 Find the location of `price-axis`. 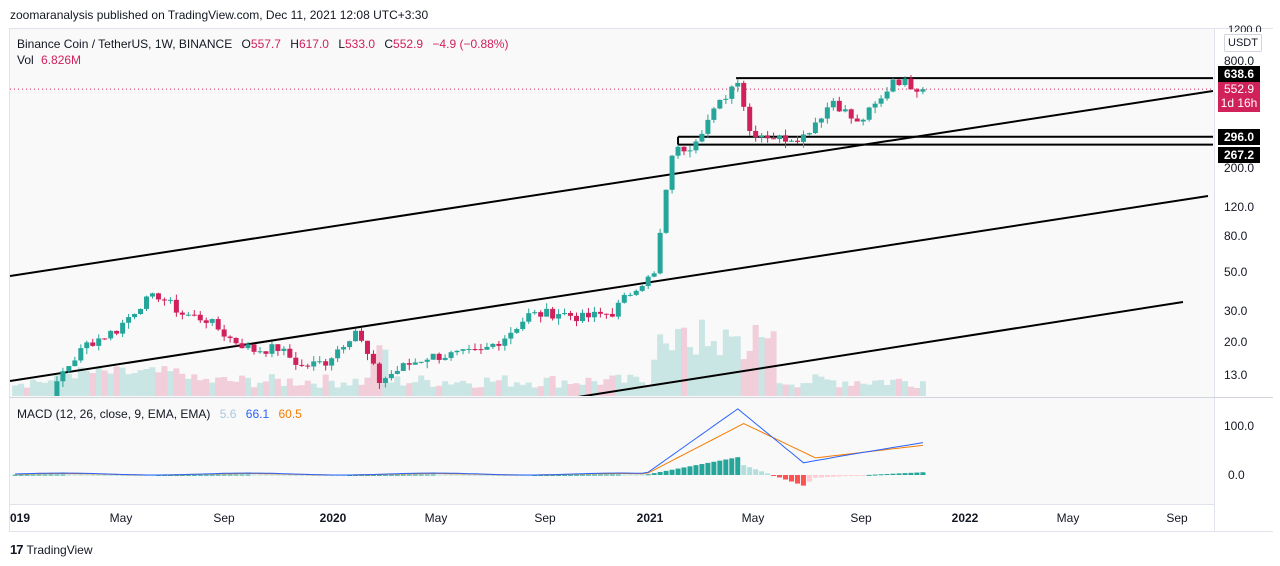

price-axis is located at coordinates (1243, 280).